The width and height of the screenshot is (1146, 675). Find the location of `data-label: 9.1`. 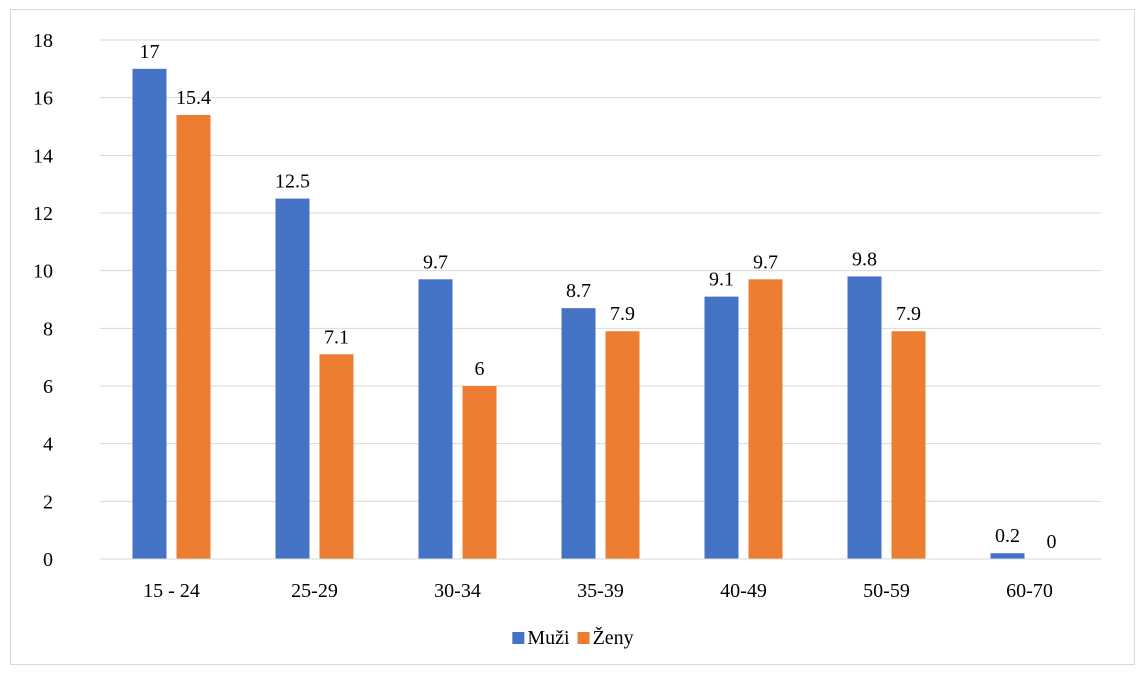

data-label: 9.1 is located at coordinates (721, 280).